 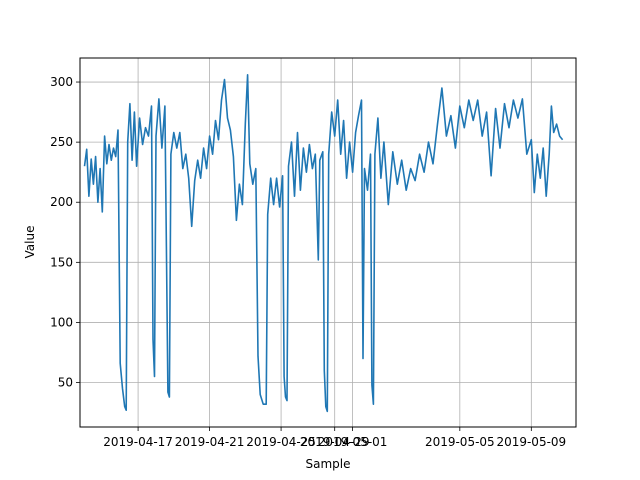 I want to click on x-tick-label: 2019-04-17, so click(x=138, y=442).